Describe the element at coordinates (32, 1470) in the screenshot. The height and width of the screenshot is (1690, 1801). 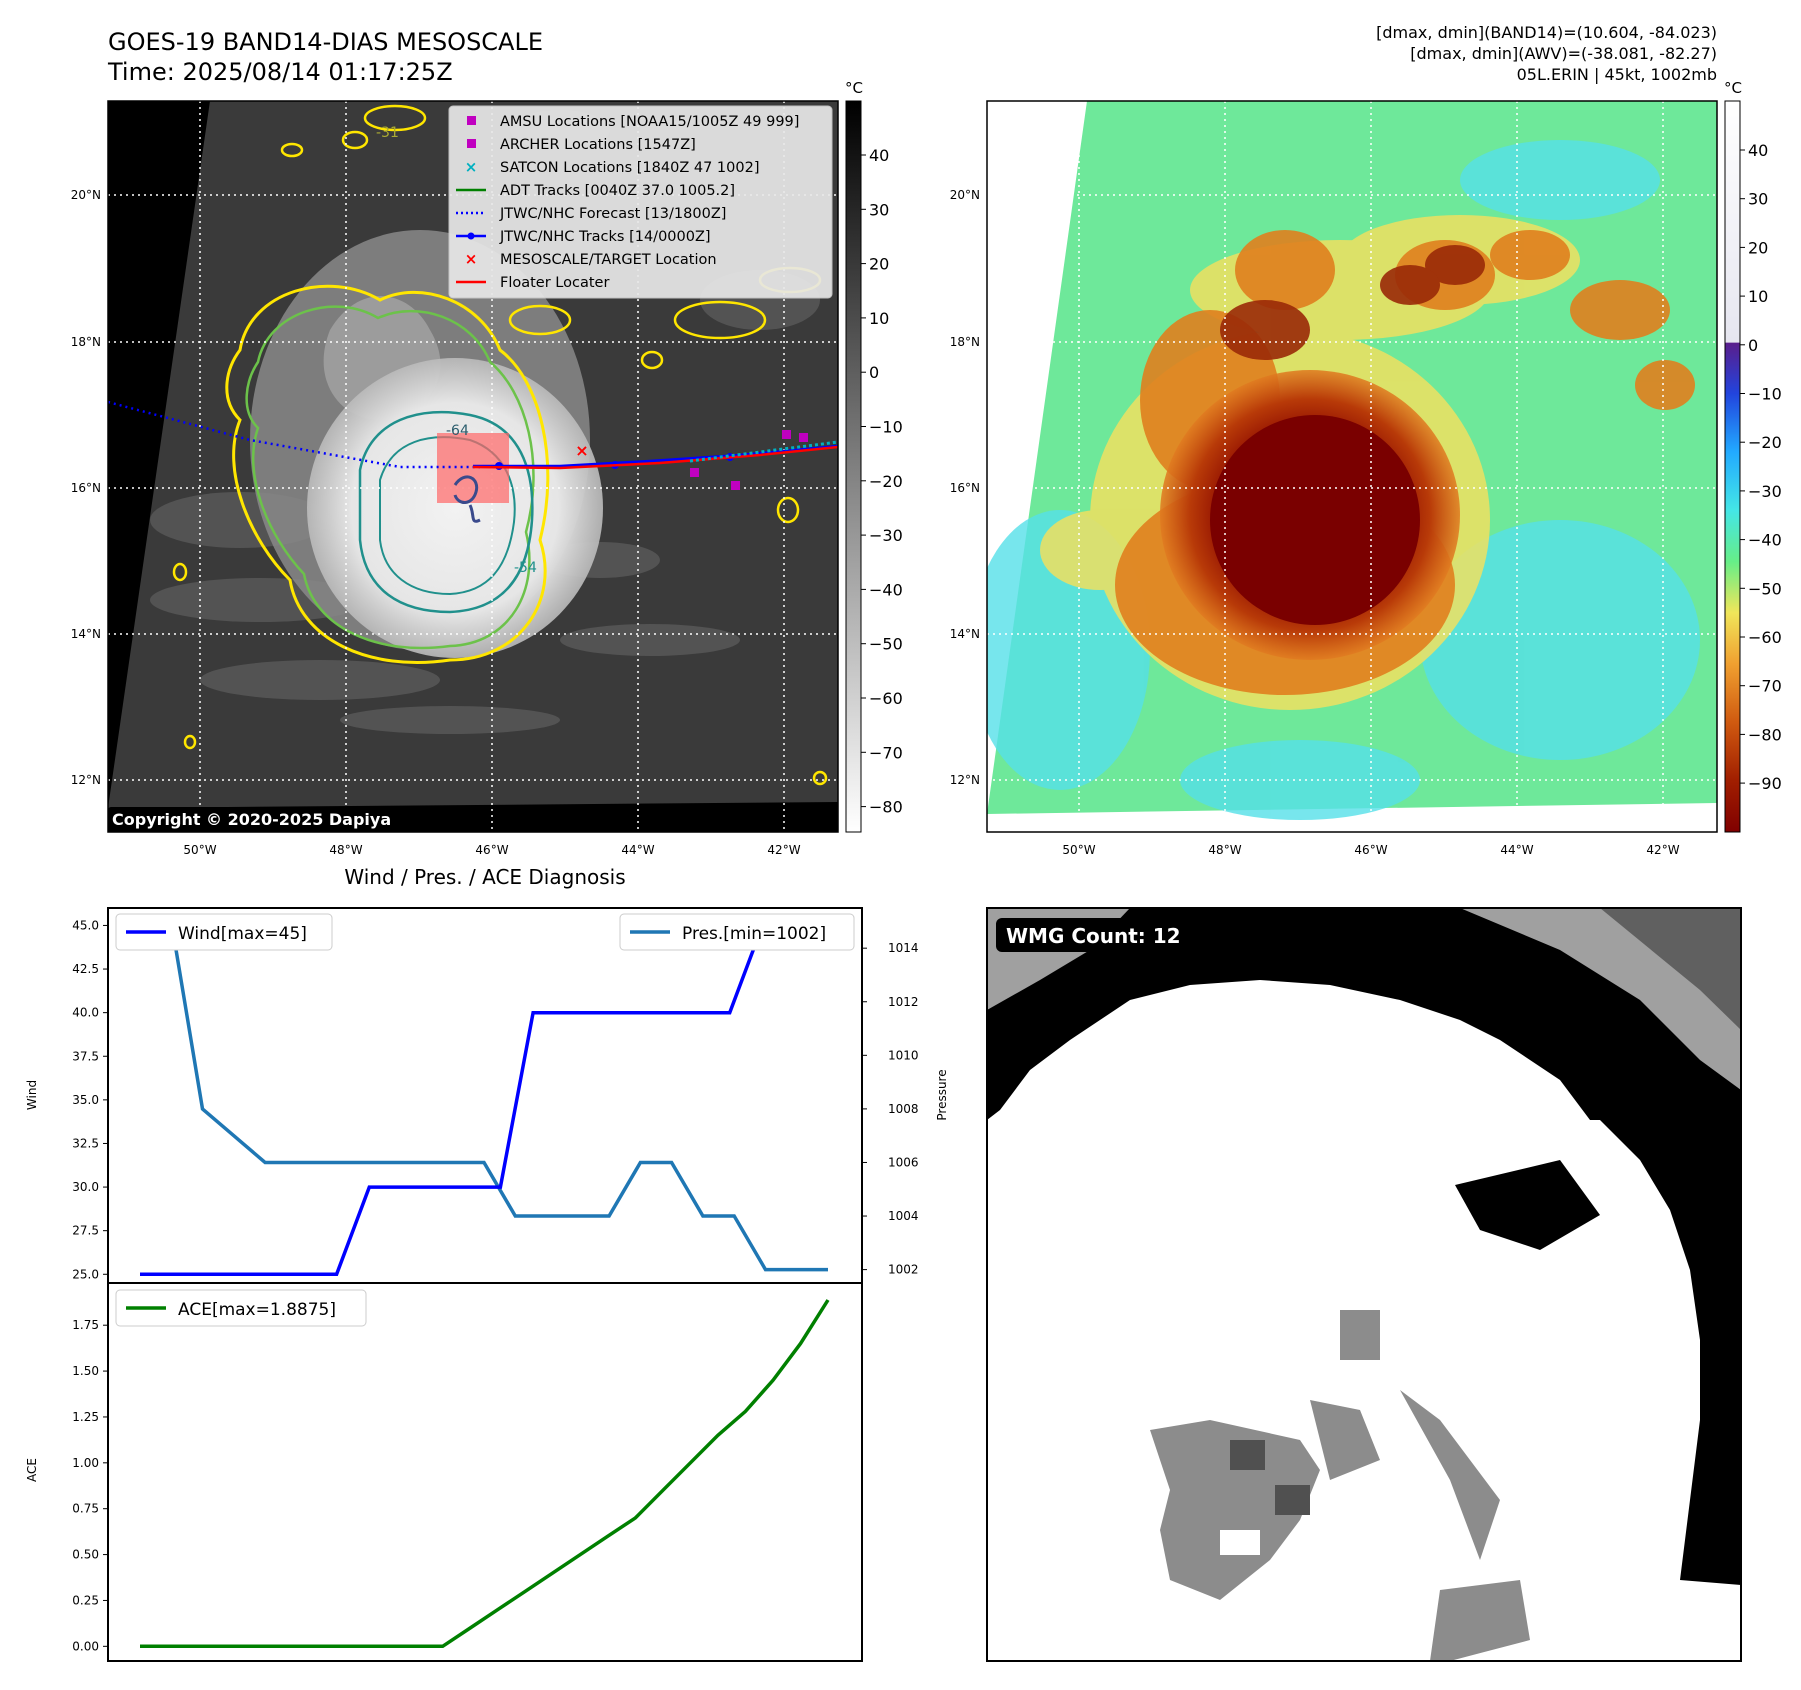
I see `ace-axis-label: ACE` at that location.